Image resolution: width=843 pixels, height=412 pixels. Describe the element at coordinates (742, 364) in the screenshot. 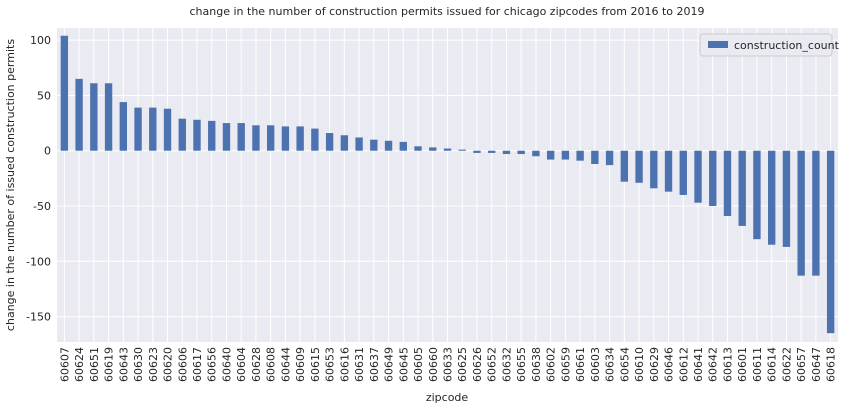

I see `x-tick-label: 60601` at that location.